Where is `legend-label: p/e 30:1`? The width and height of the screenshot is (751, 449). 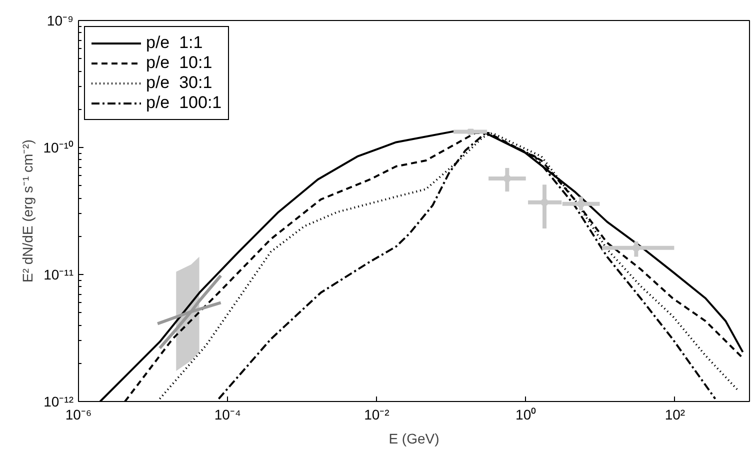
legend-label: p/e 30:1 is located at coordinates (179, 83).